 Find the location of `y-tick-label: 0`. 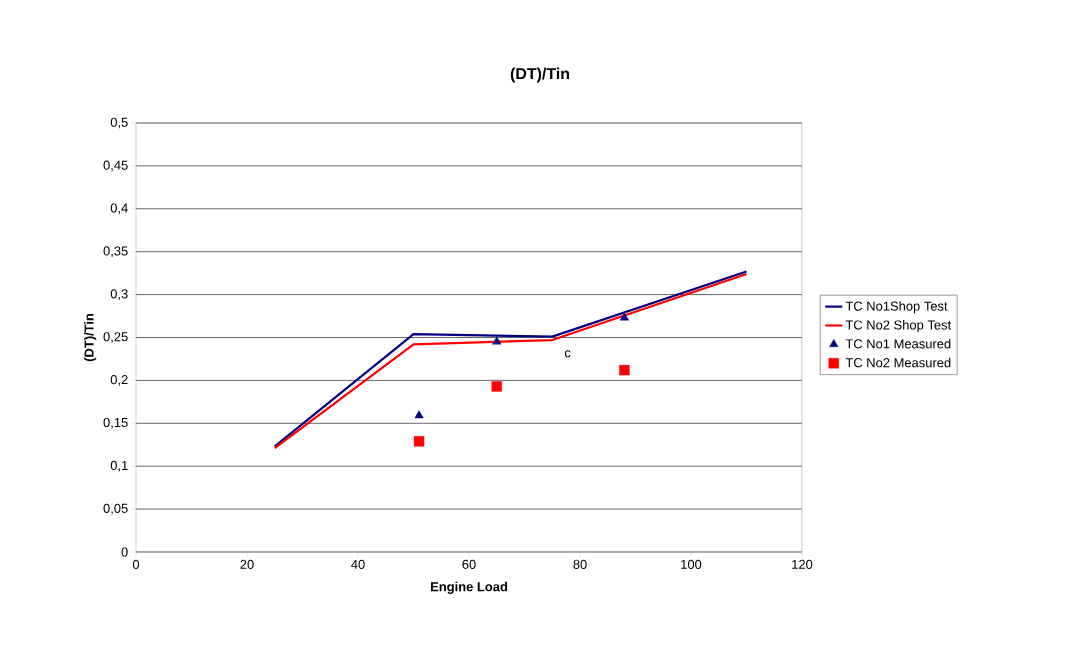

y-tick-label: 0 is located at coordinates (124, 552).